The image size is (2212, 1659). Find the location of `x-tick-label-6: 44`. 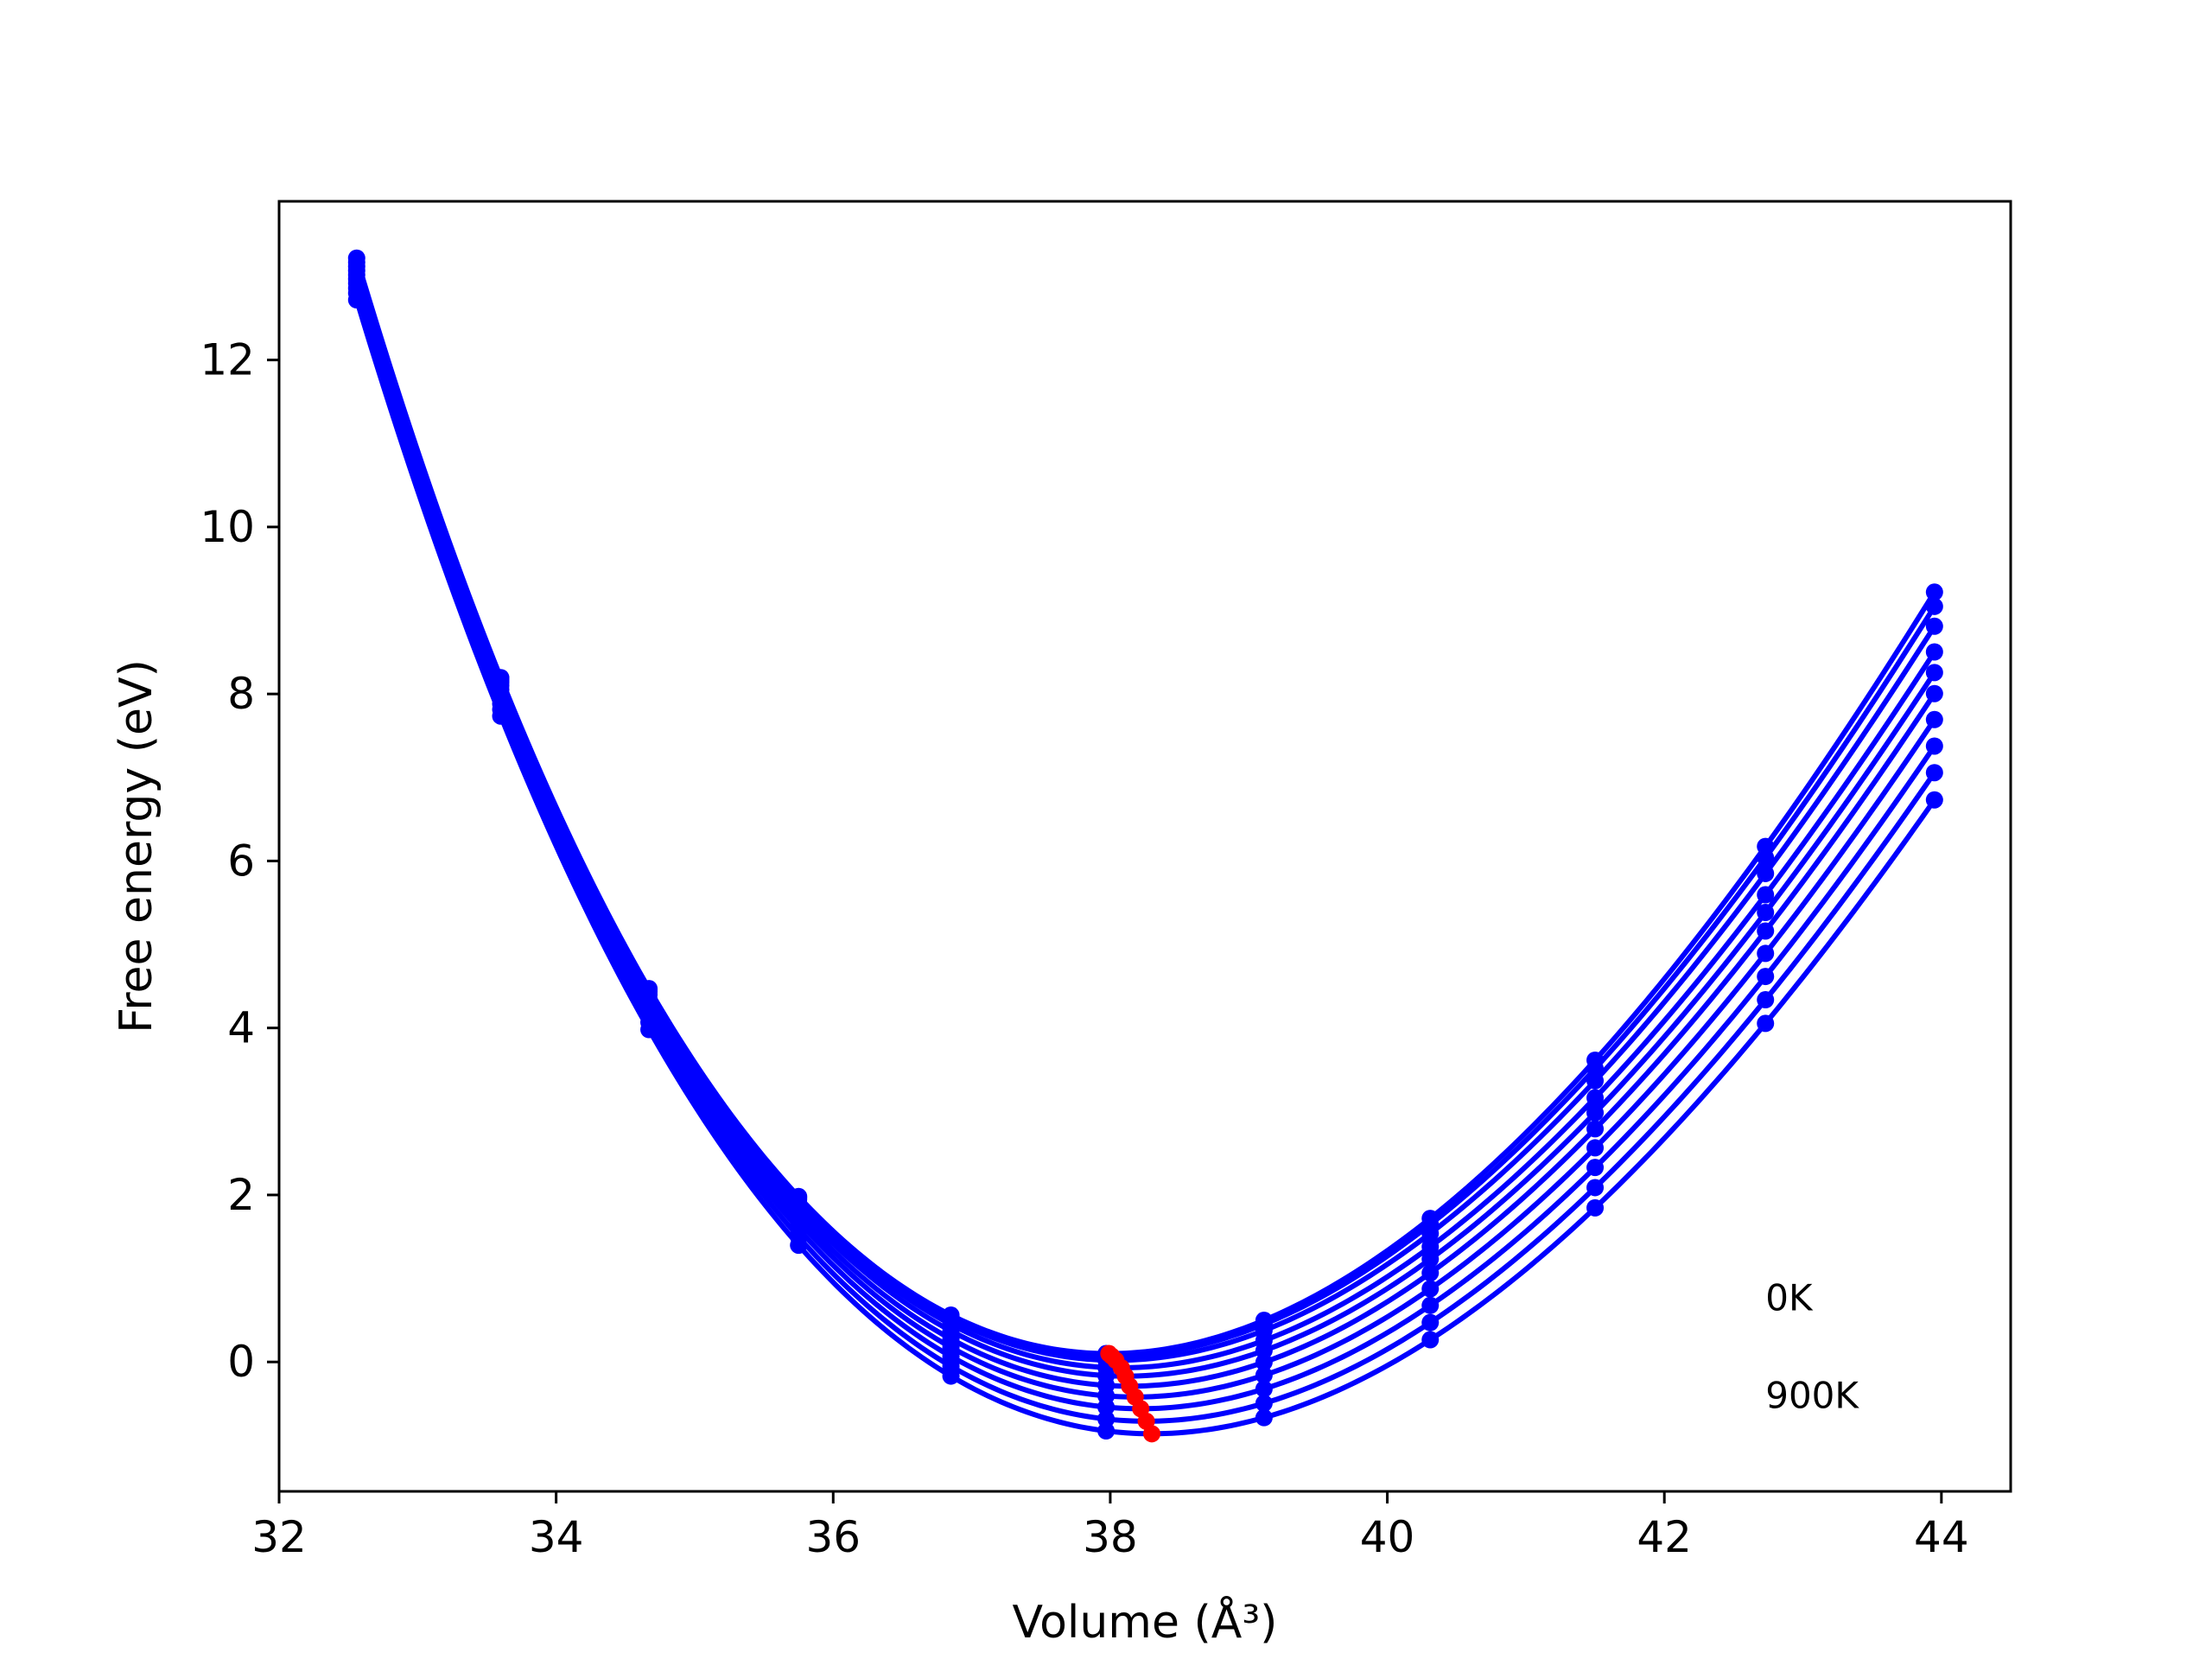

x-tick-label-6: 44 is located at coordinates (1941, 1537).